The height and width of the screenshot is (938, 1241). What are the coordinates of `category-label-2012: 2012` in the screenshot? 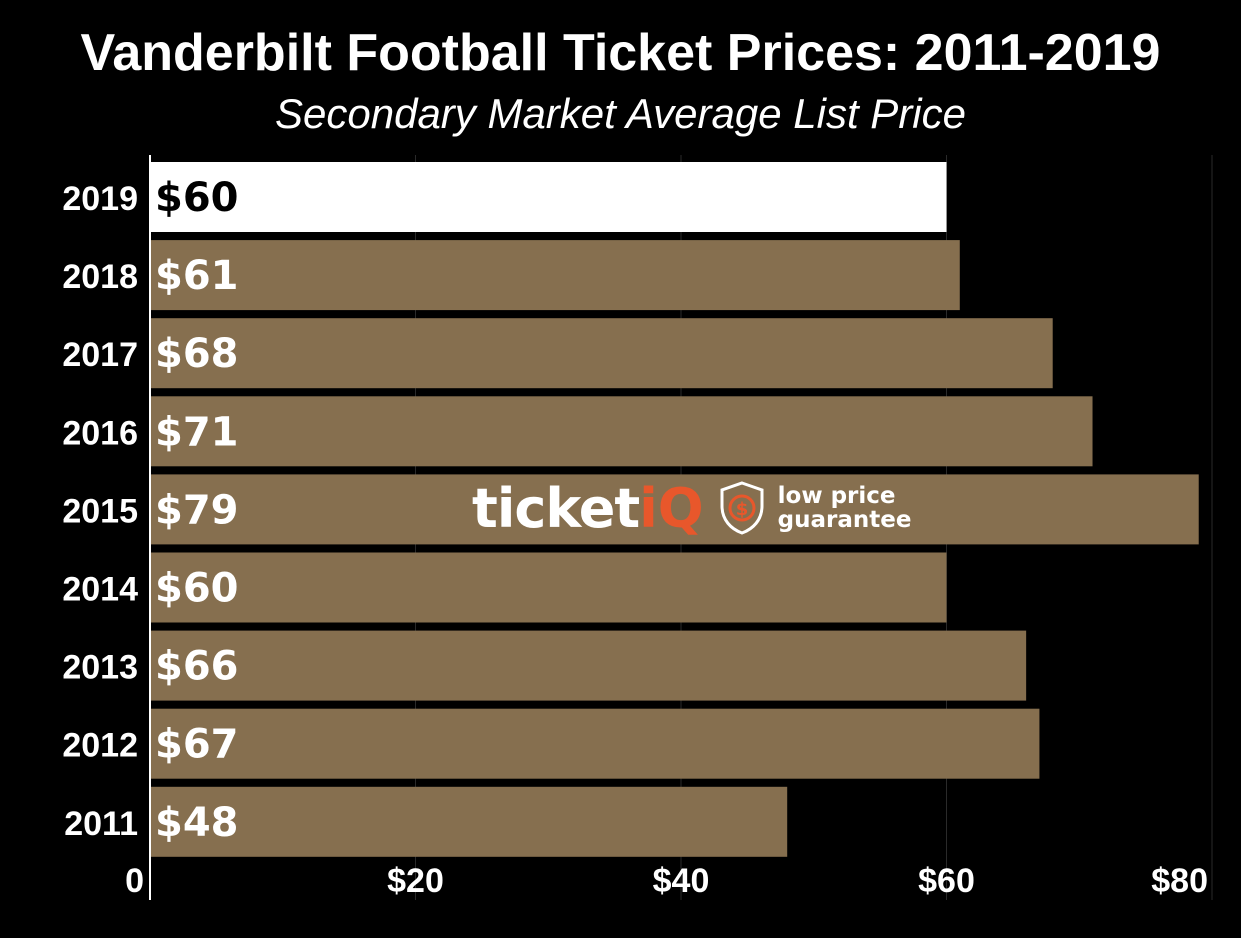 It's located at (100, 746).